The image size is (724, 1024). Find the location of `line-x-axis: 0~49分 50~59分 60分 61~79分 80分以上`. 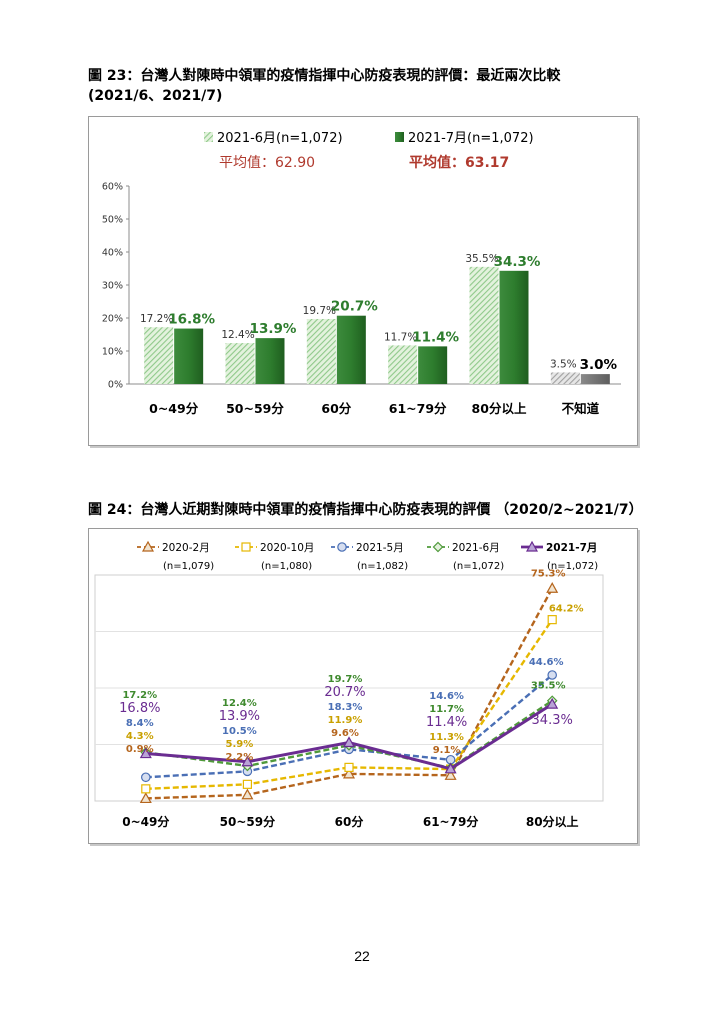

line-x-axis: 0~49分 50~59分 60分 61~79分 80分以上 is located at coordinates (350, 821).